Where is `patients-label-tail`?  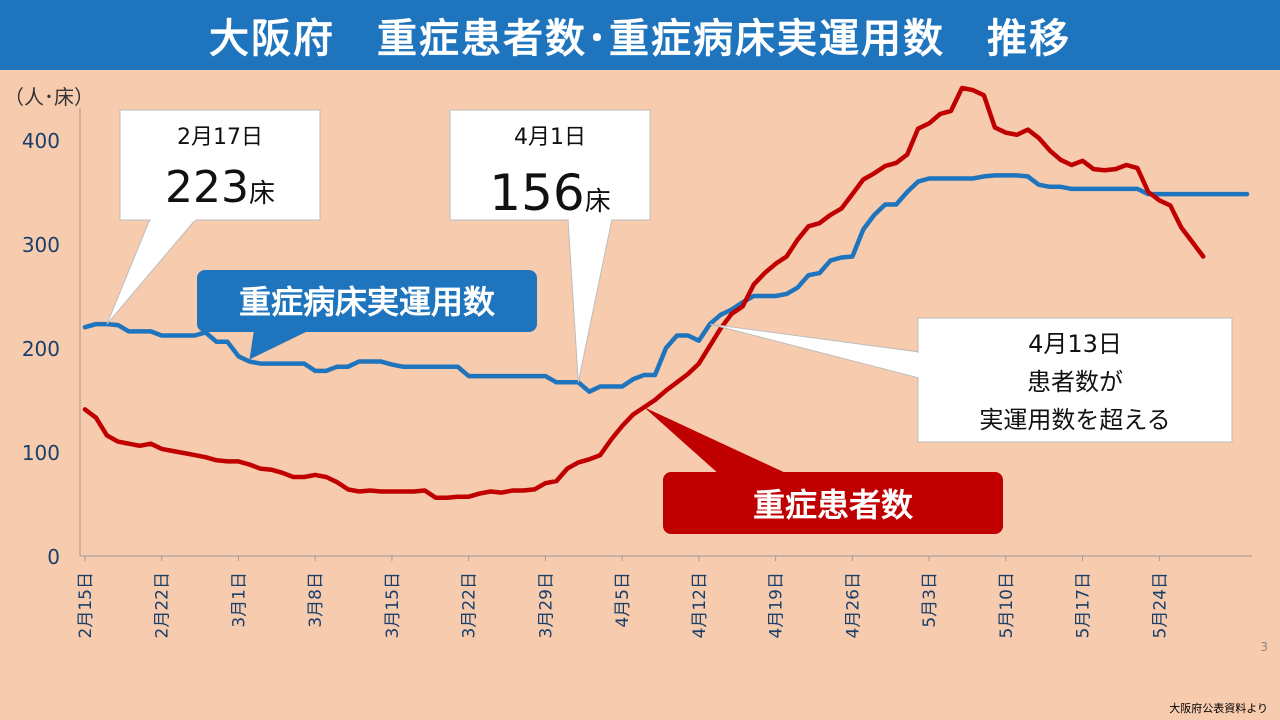
patients-label-tail is located at coordinates (717, 441).